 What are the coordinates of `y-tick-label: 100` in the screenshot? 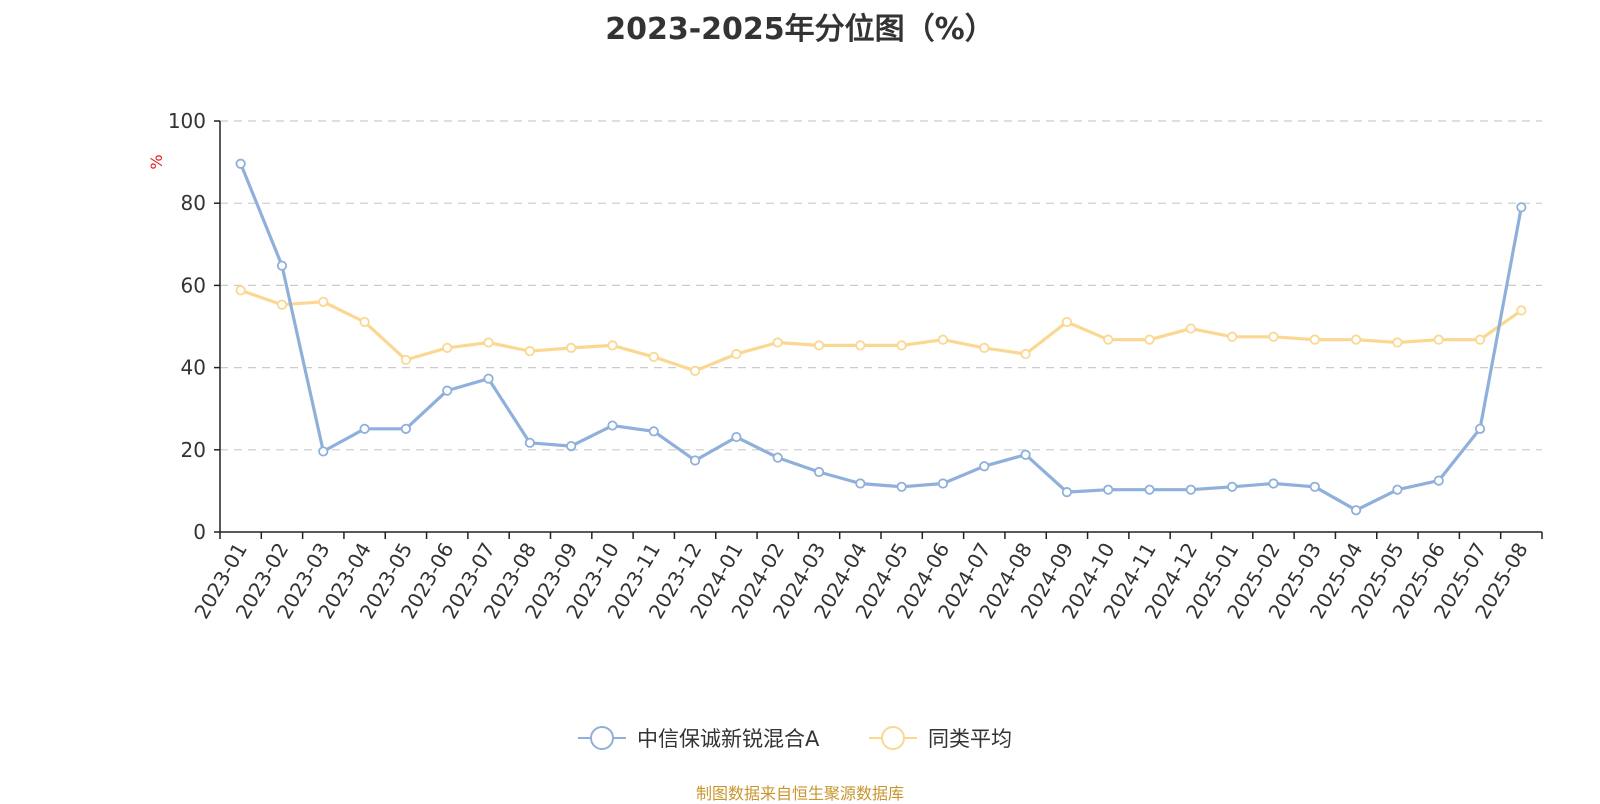 It's located at (187, 121).